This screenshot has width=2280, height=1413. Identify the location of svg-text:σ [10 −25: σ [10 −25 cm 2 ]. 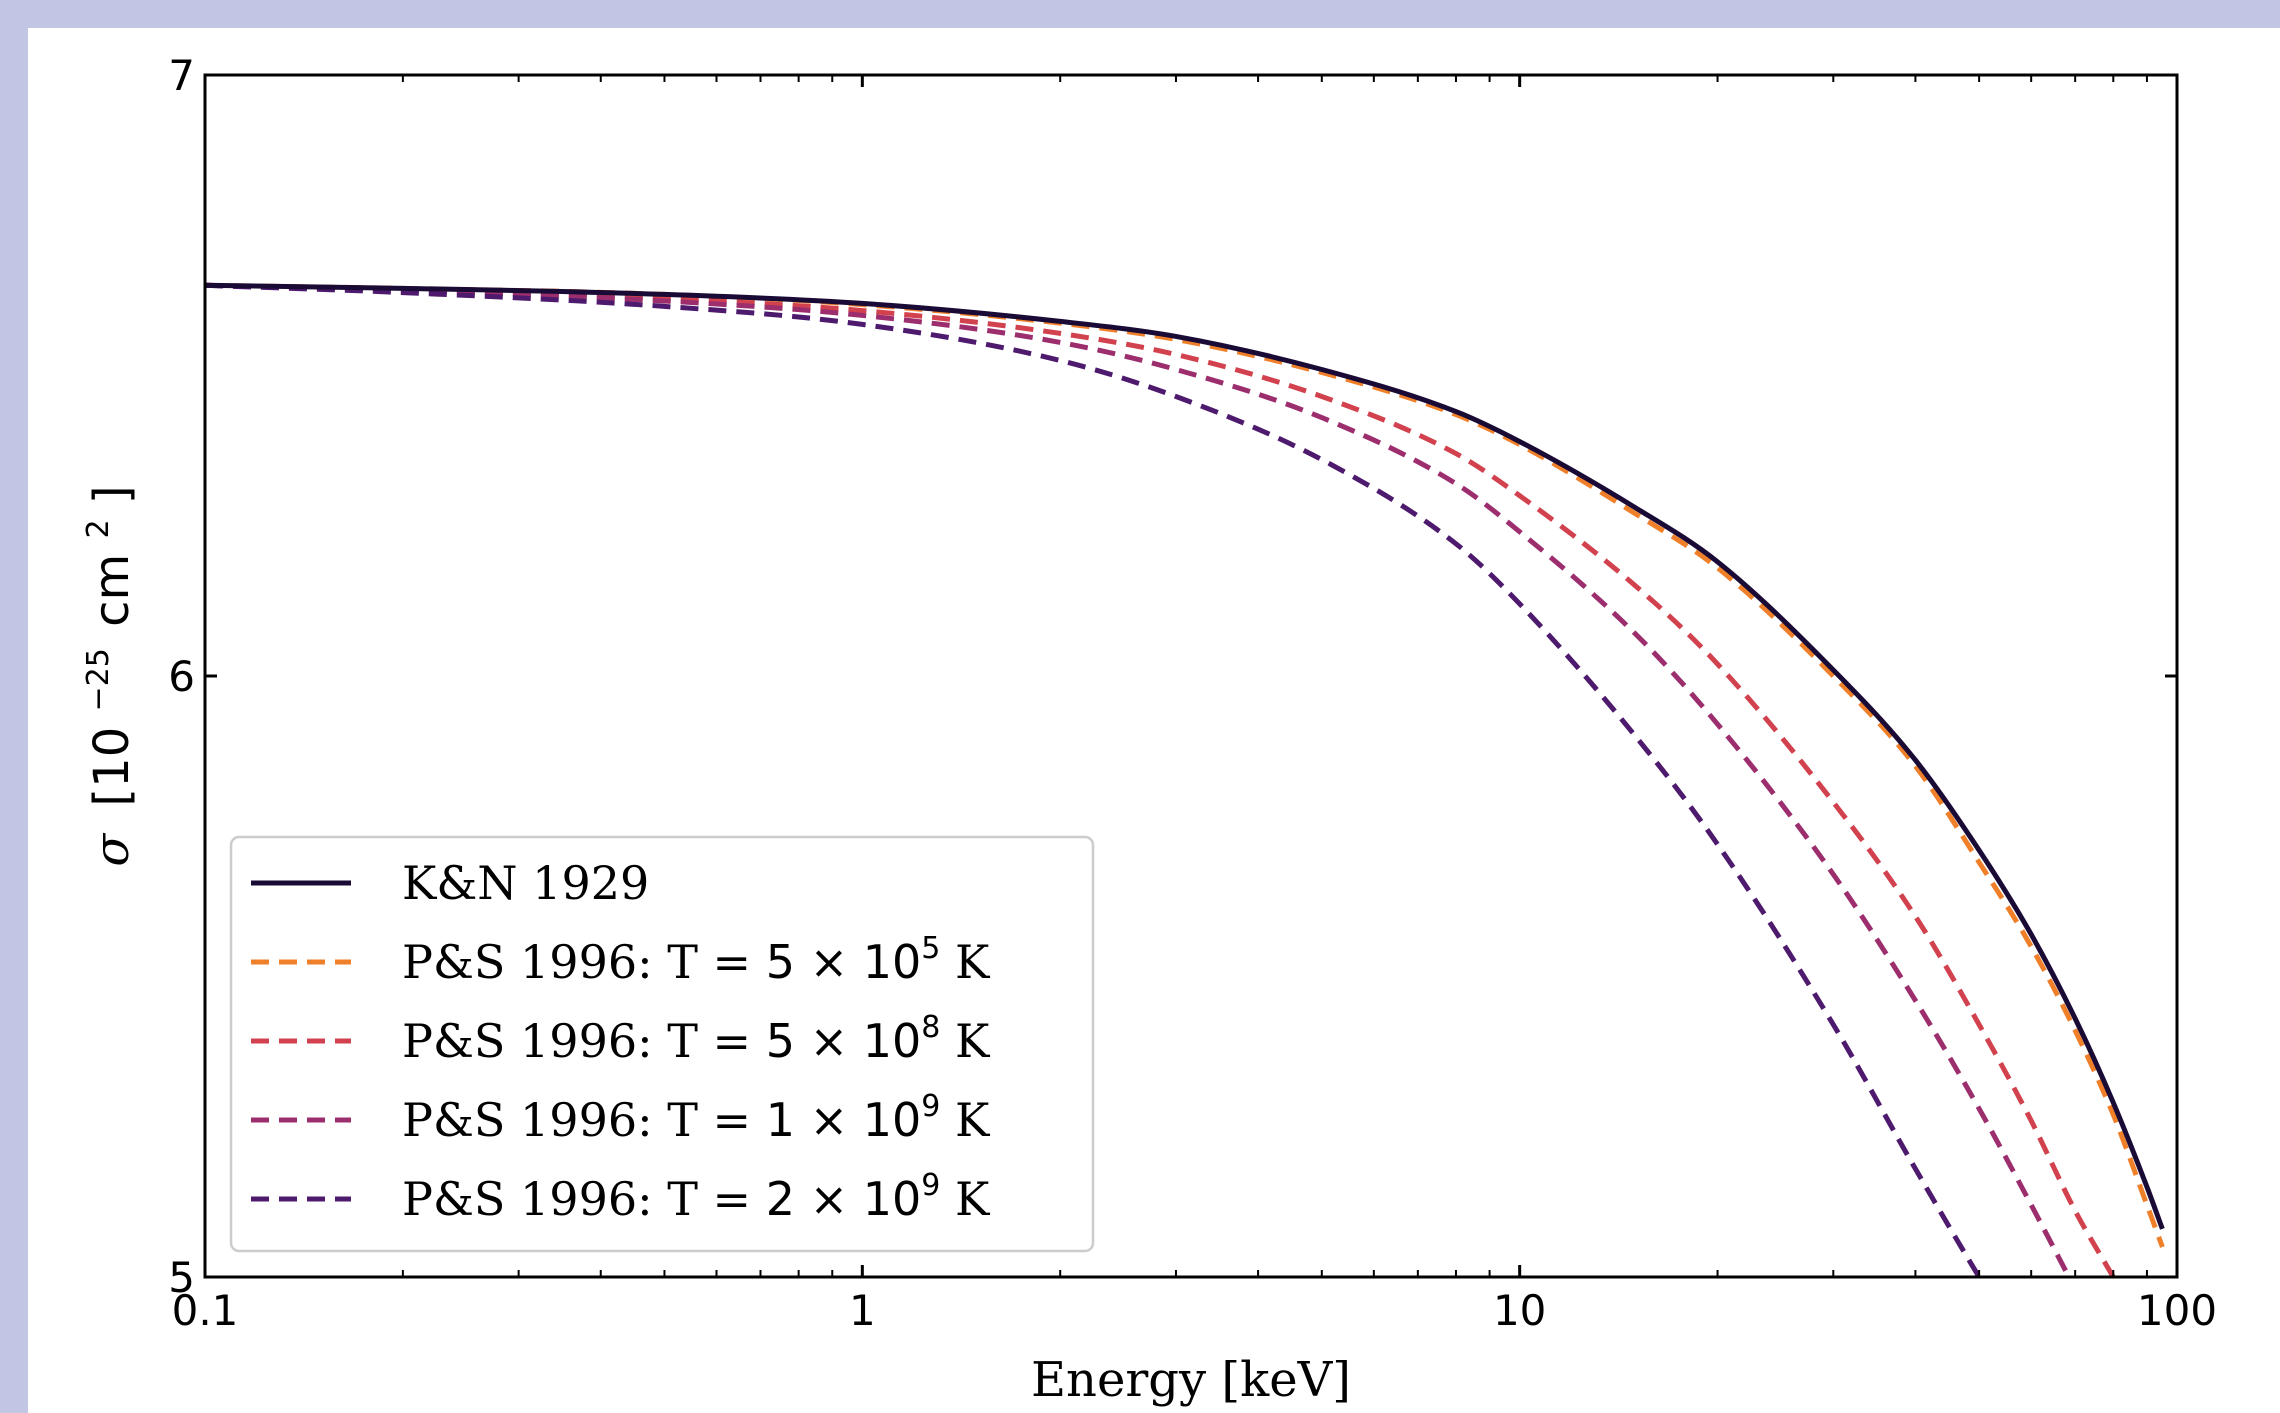
(102, 675).